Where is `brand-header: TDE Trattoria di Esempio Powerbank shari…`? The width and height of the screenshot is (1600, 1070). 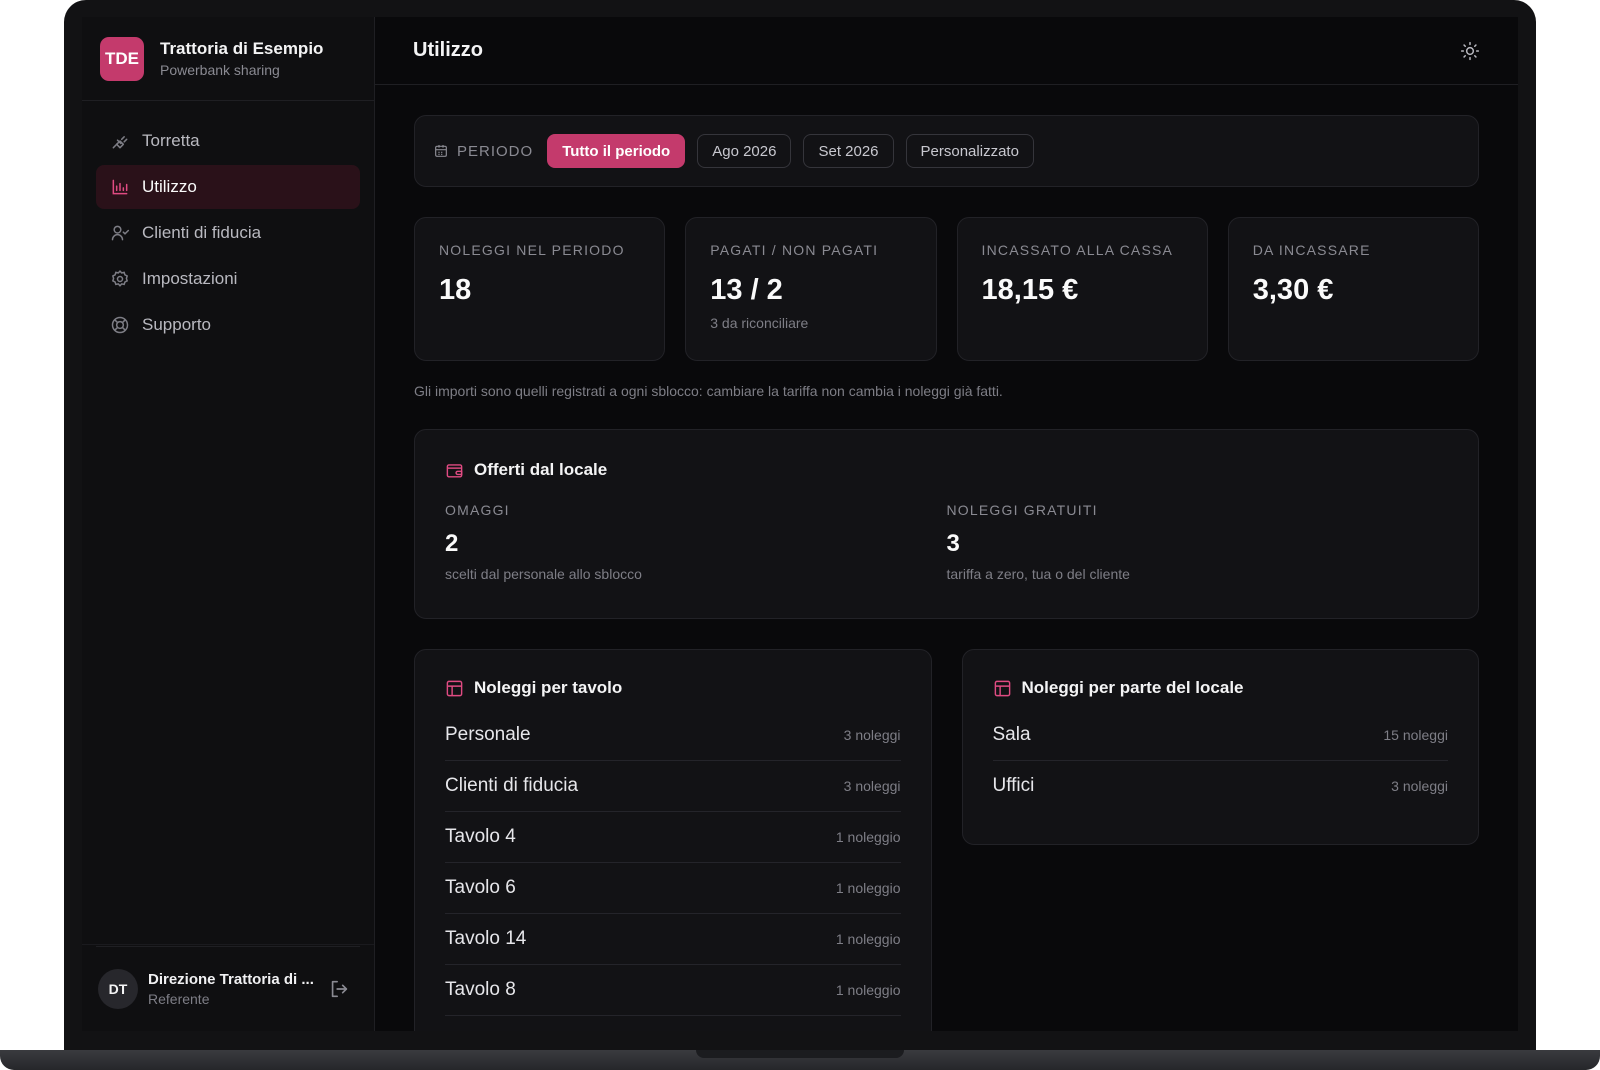
brand-header: TDE Trattoria di Esempio Powerbank shari… is located at coordinates (228, 59).